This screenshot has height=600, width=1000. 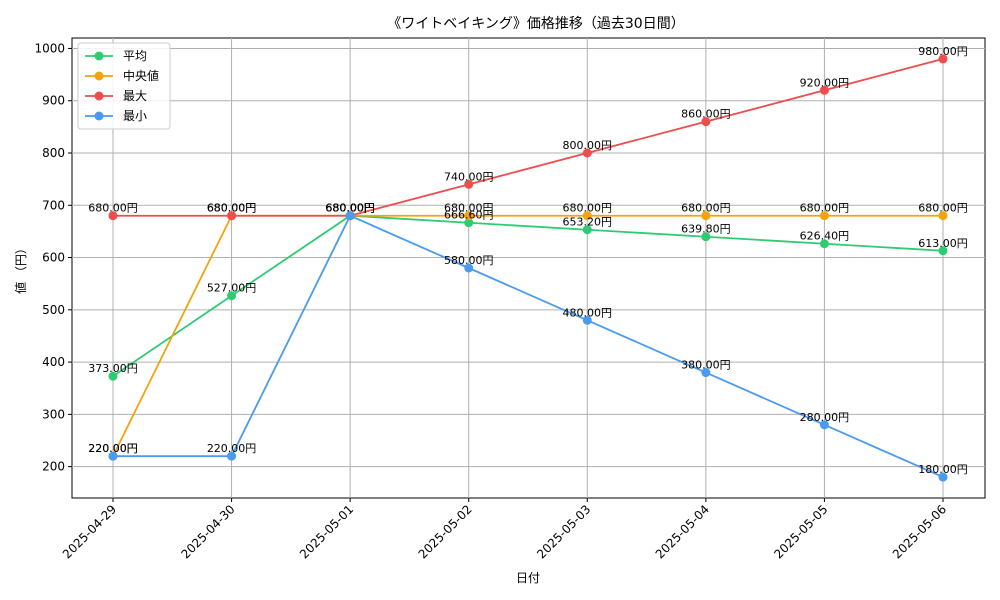 I want to click on x-tick-label: 2025-04-29, so click(x=89, y=531).